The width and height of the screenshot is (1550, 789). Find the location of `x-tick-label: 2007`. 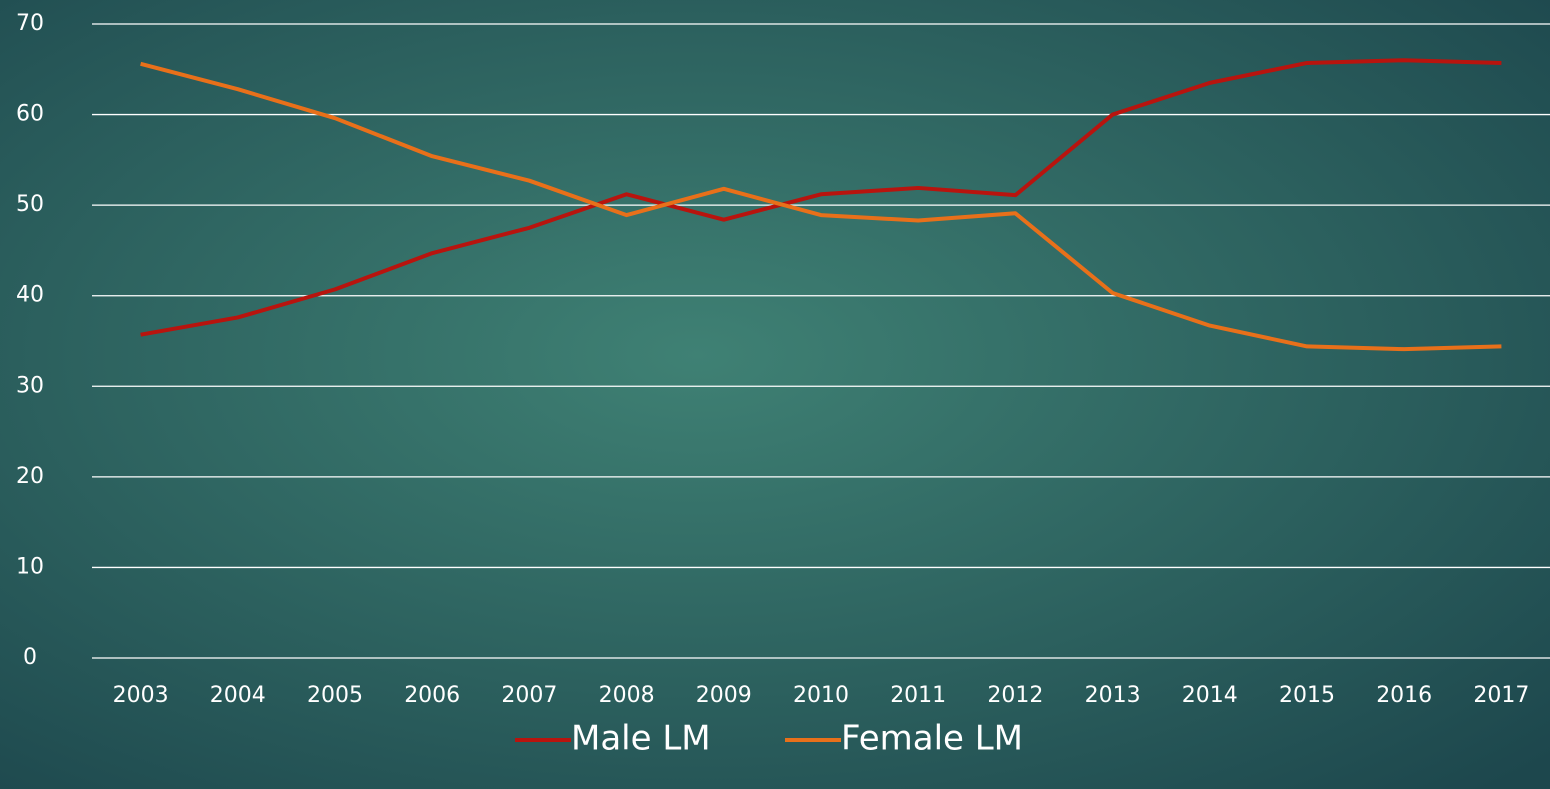

x-tick-label: 2007 is located at coordinates (529, 695).